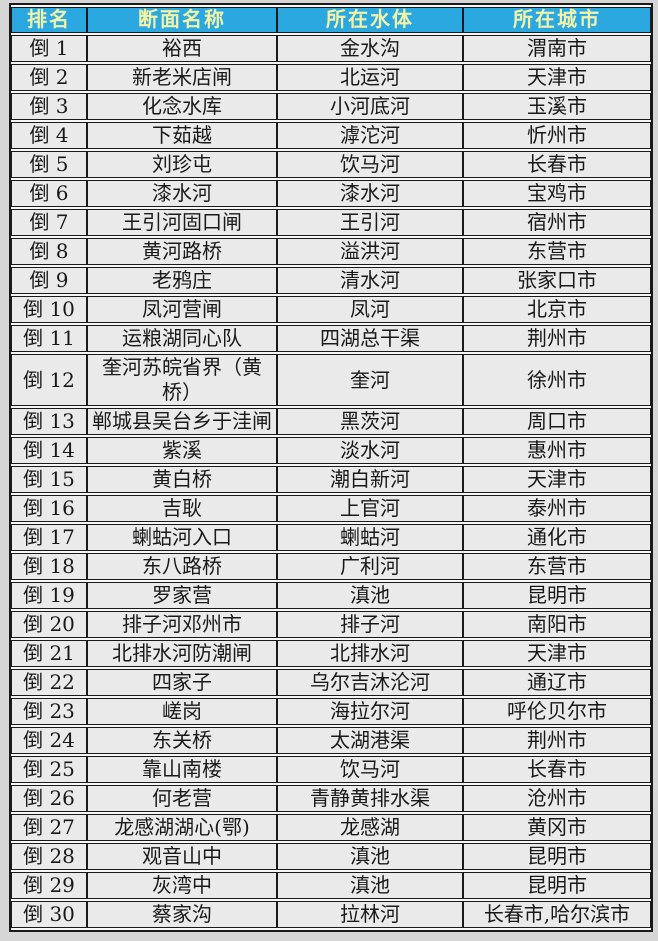 The image size is (658, 941). What do you see at coordinates (370, 740) in the screenshot?
I see `water-body-cell: 太湖港渠` at bounding box center [370, 740].